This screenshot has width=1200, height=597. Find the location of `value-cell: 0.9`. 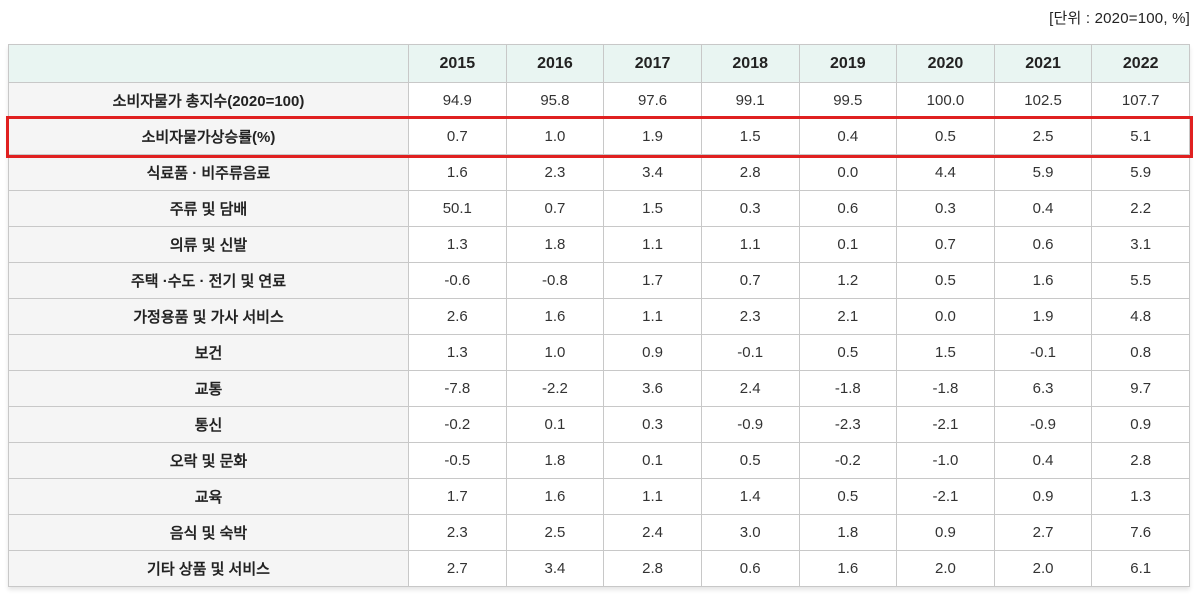

value-cell: 0.9 is located at coordinates (1140, 424).